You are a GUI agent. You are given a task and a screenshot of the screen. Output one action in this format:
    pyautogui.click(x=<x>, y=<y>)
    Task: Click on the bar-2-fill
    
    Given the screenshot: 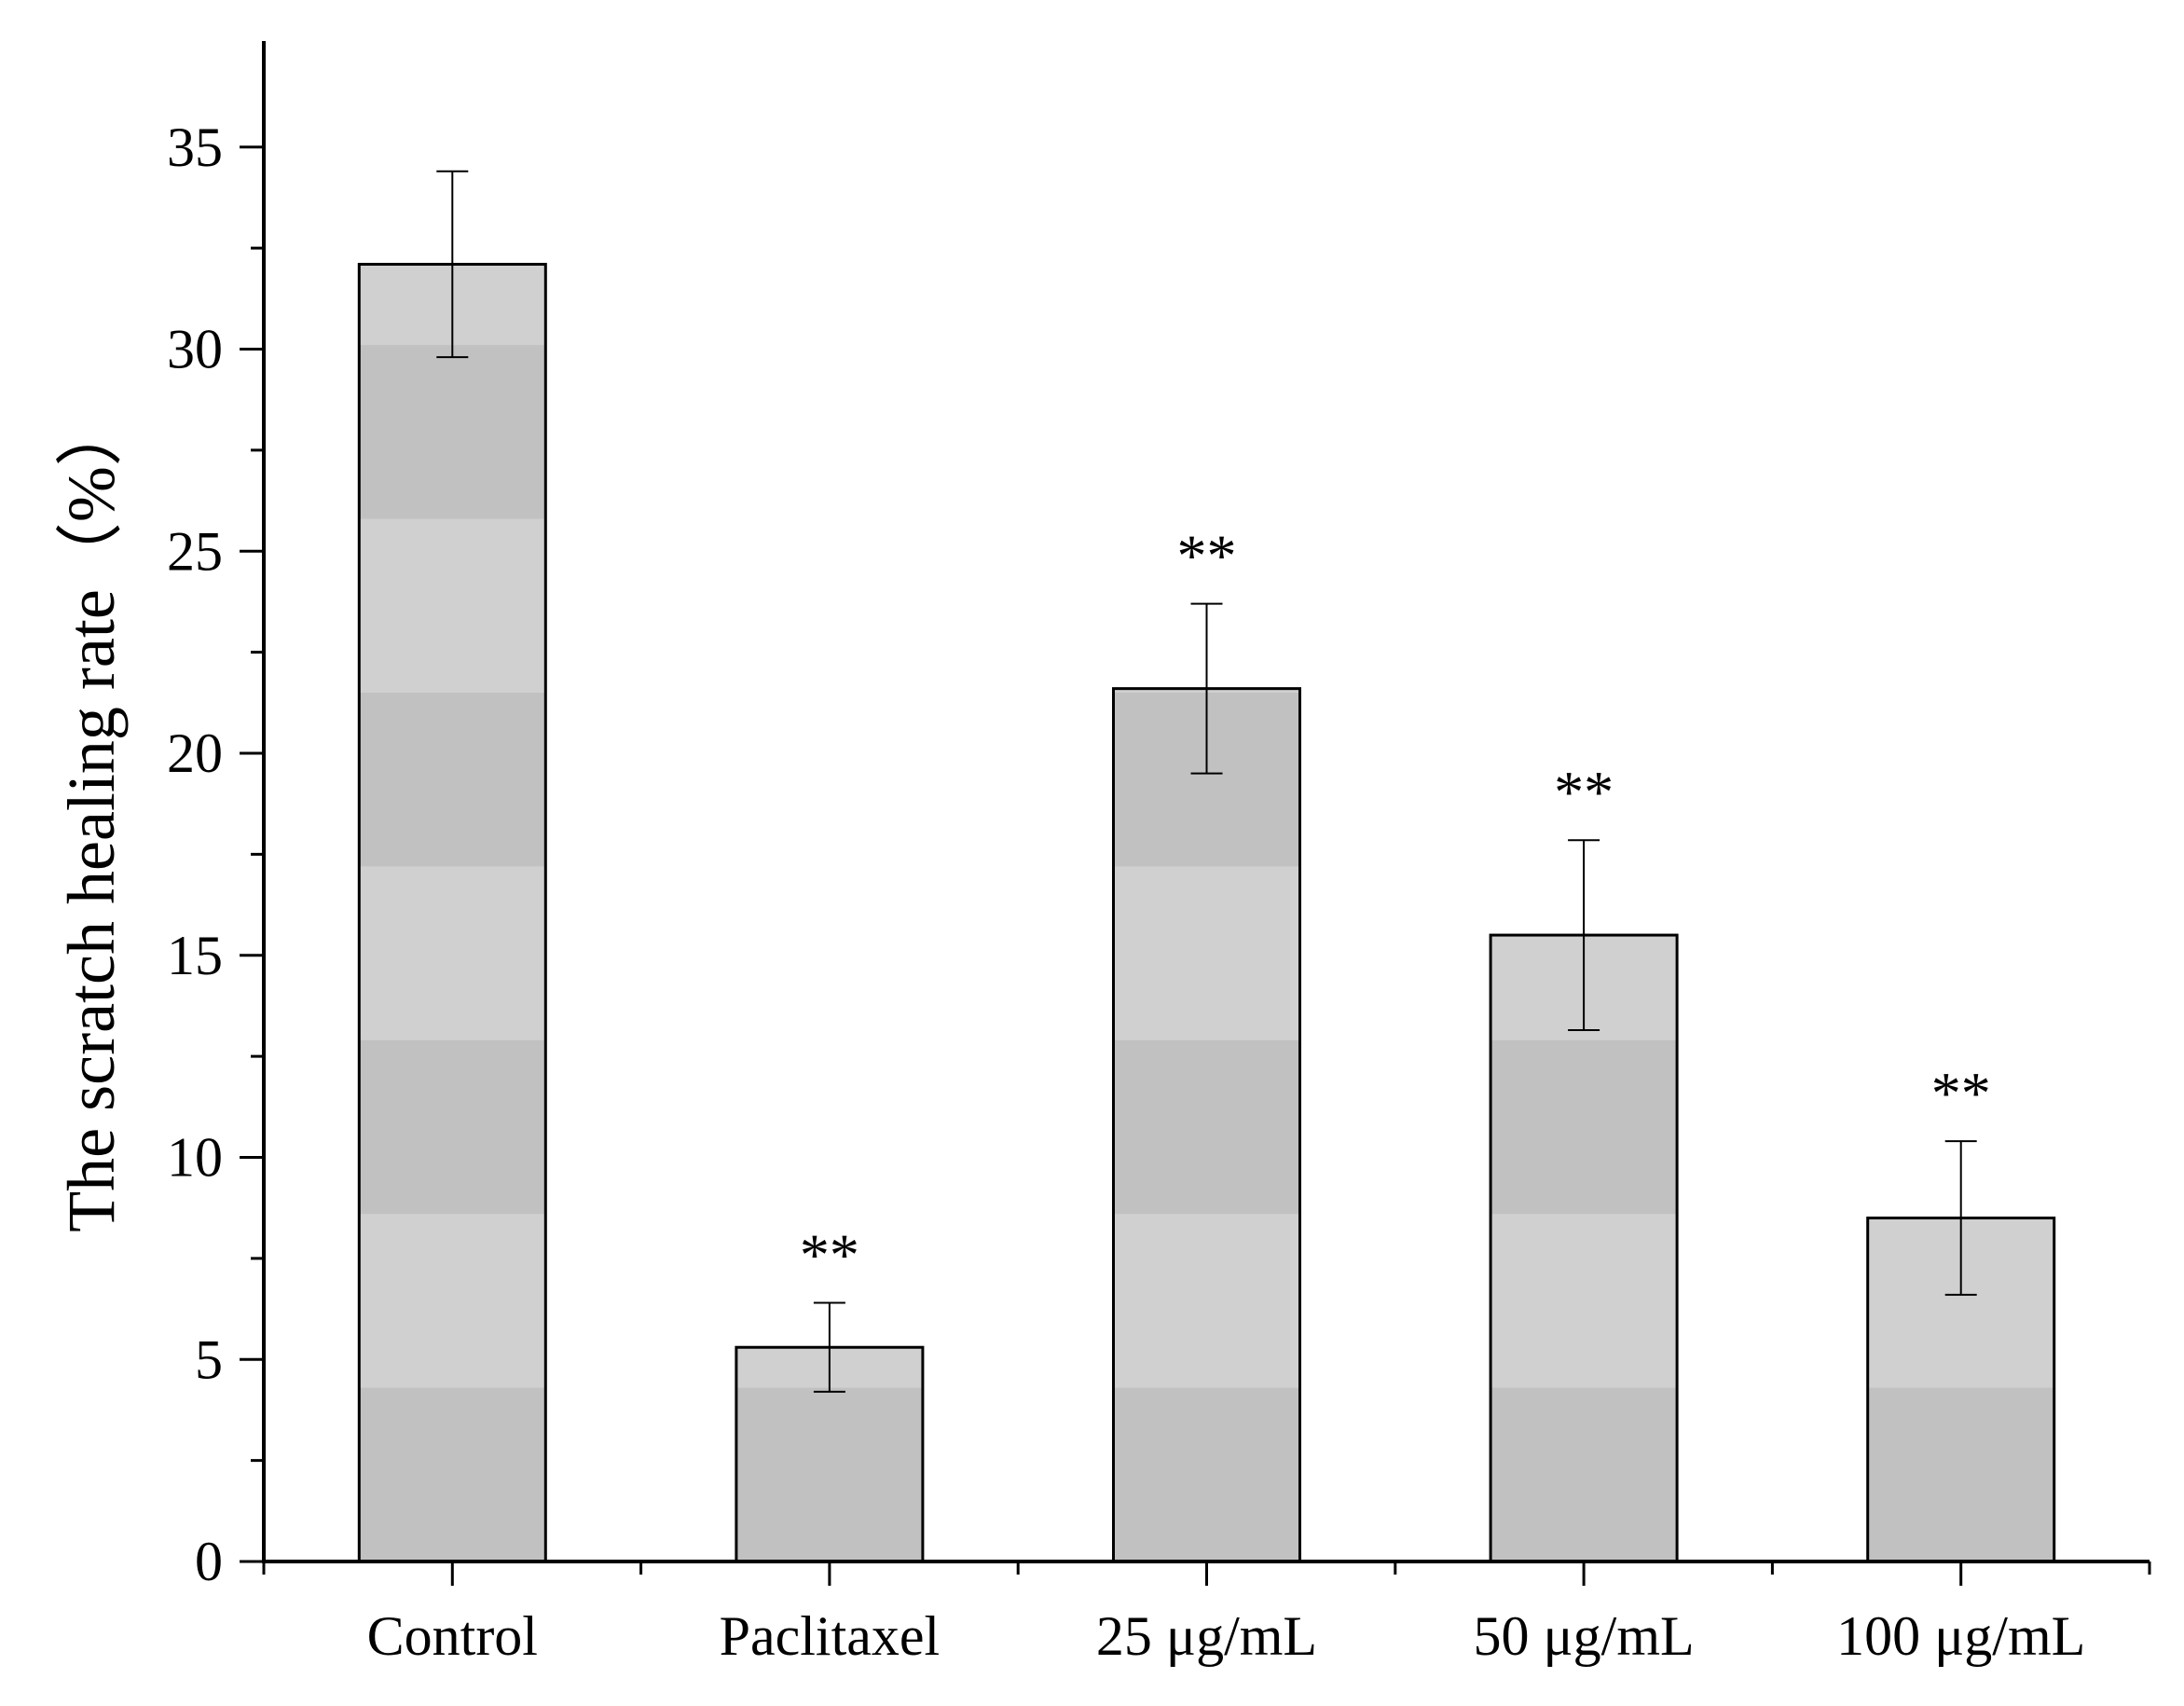 What is the action you would take?
    pyautogui.click(x=1206, y=1125)
    